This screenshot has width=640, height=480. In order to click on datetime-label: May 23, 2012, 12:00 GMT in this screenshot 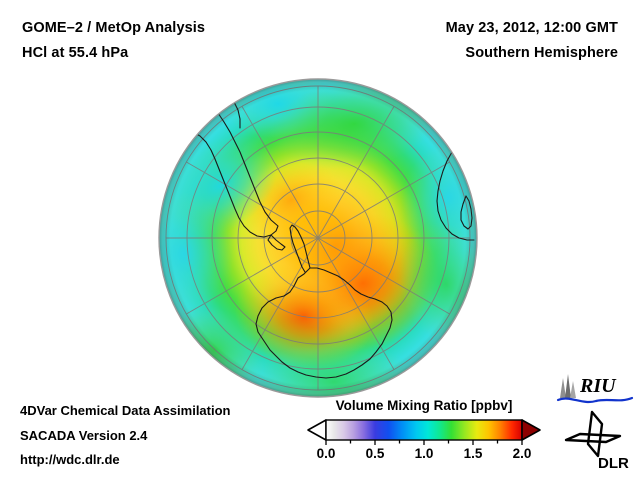, I will do `click(531, 28)`.